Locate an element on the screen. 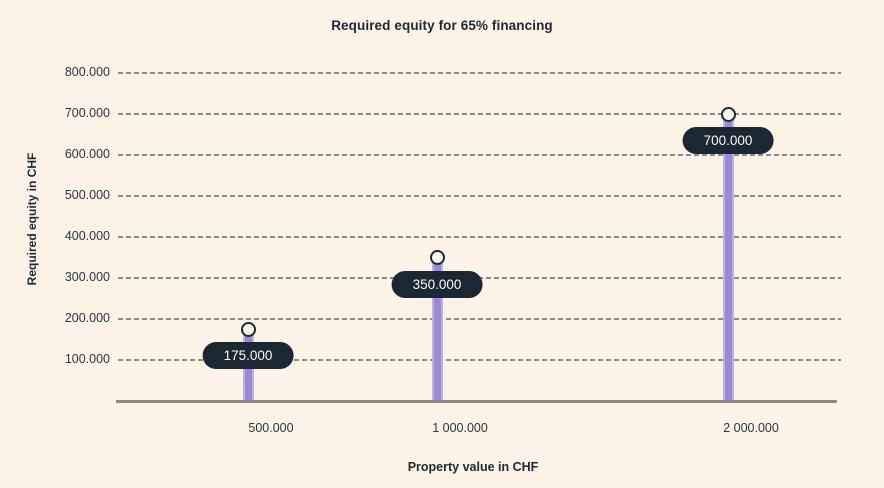 This screenshot has width=884, height=488. y-tick-label: 400.000 is located at coordinates (87, 236).